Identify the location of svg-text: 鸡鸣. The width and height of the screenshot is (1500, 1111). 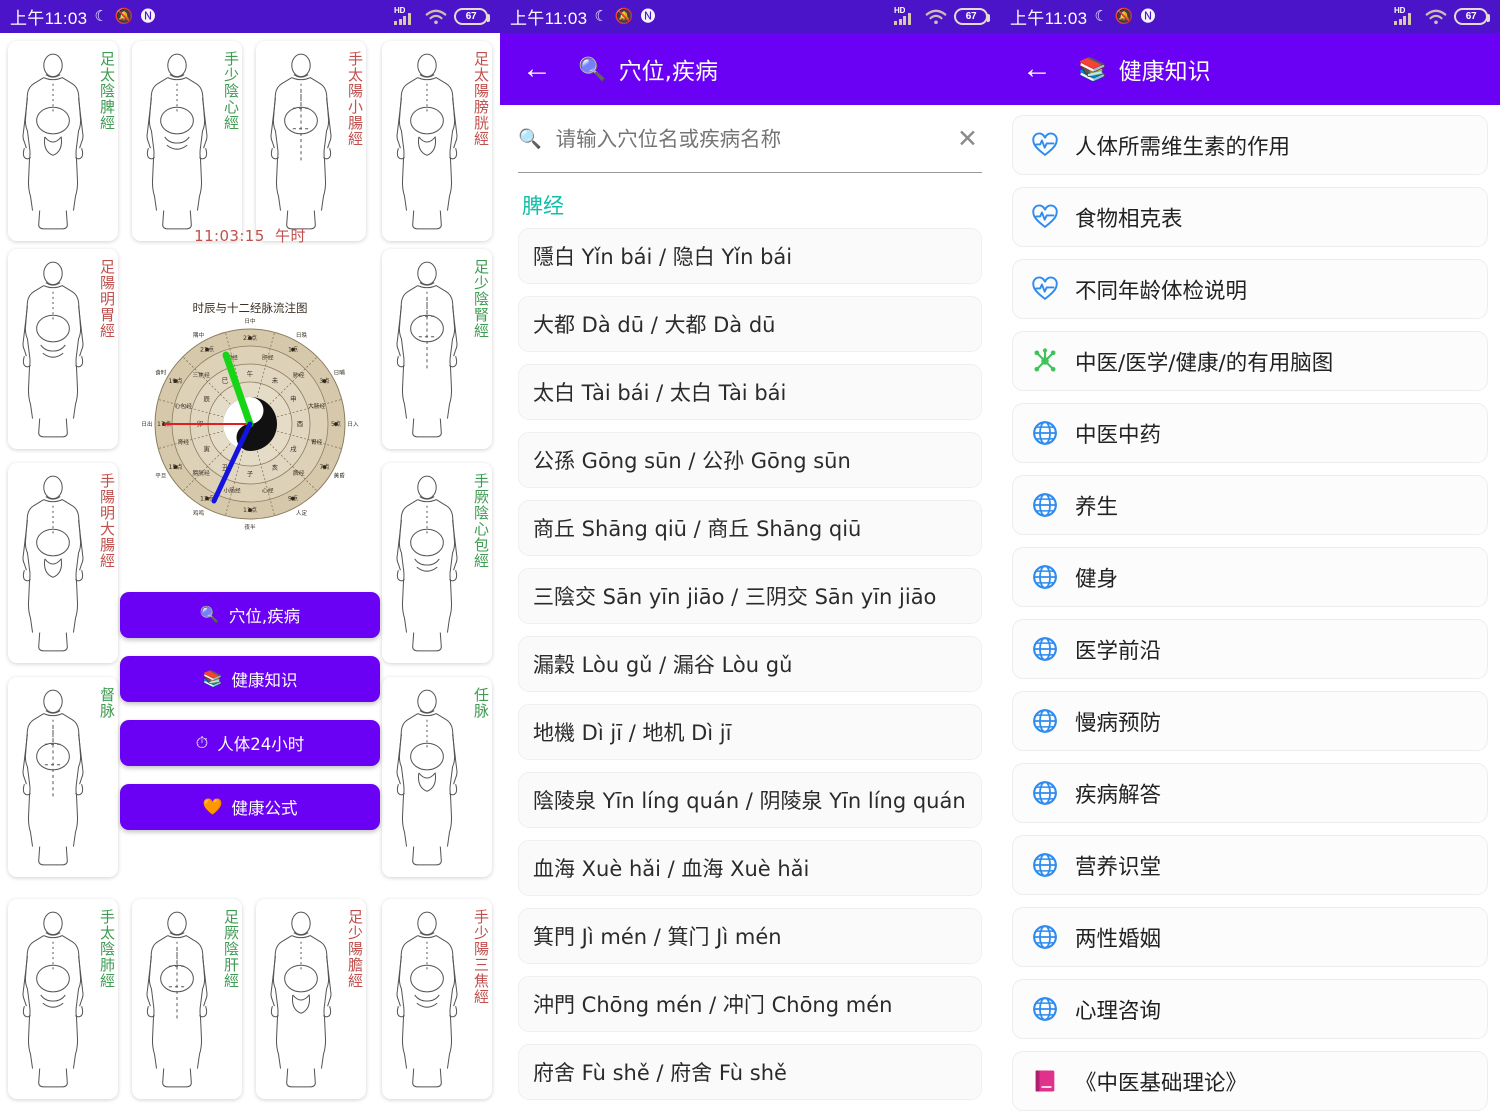
(199, 513).